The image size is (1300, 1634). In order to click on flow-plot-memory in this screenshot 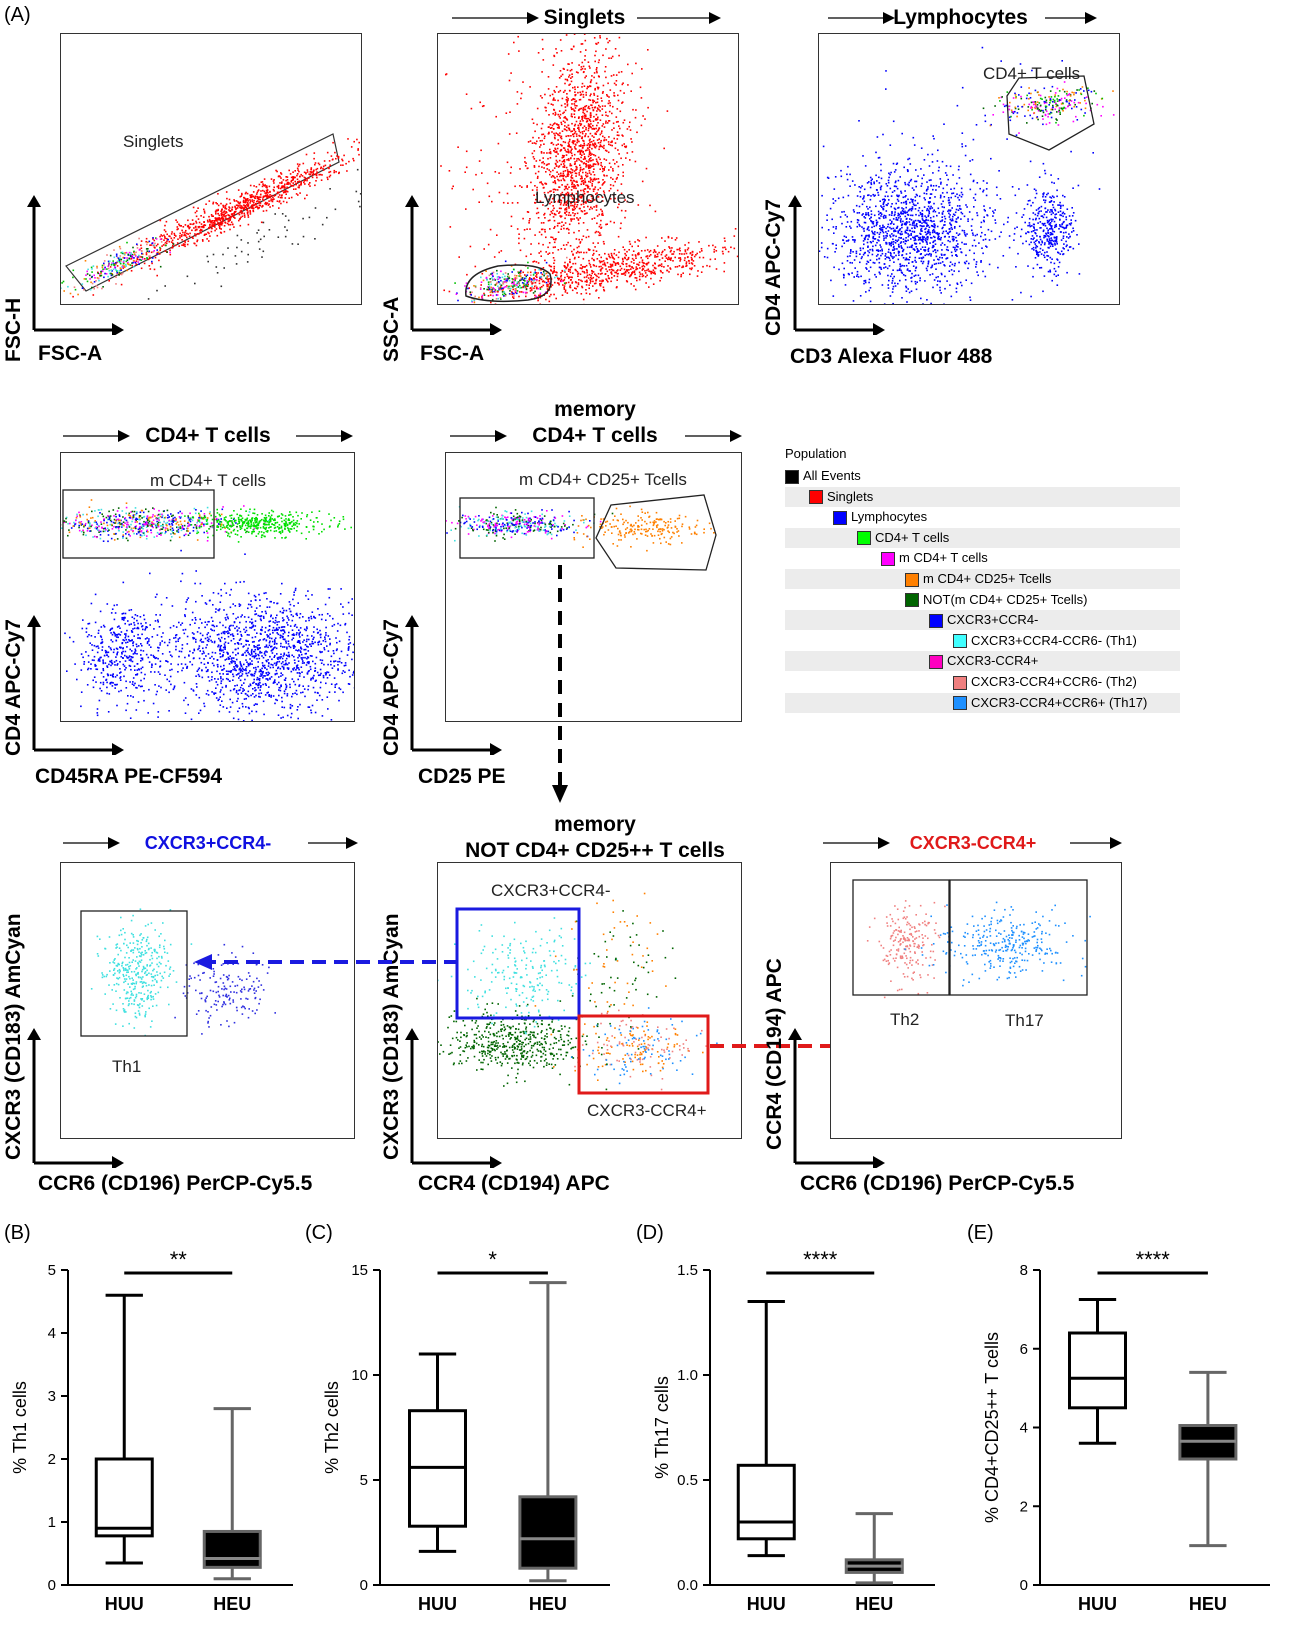, I will do `click(231, 618)`.